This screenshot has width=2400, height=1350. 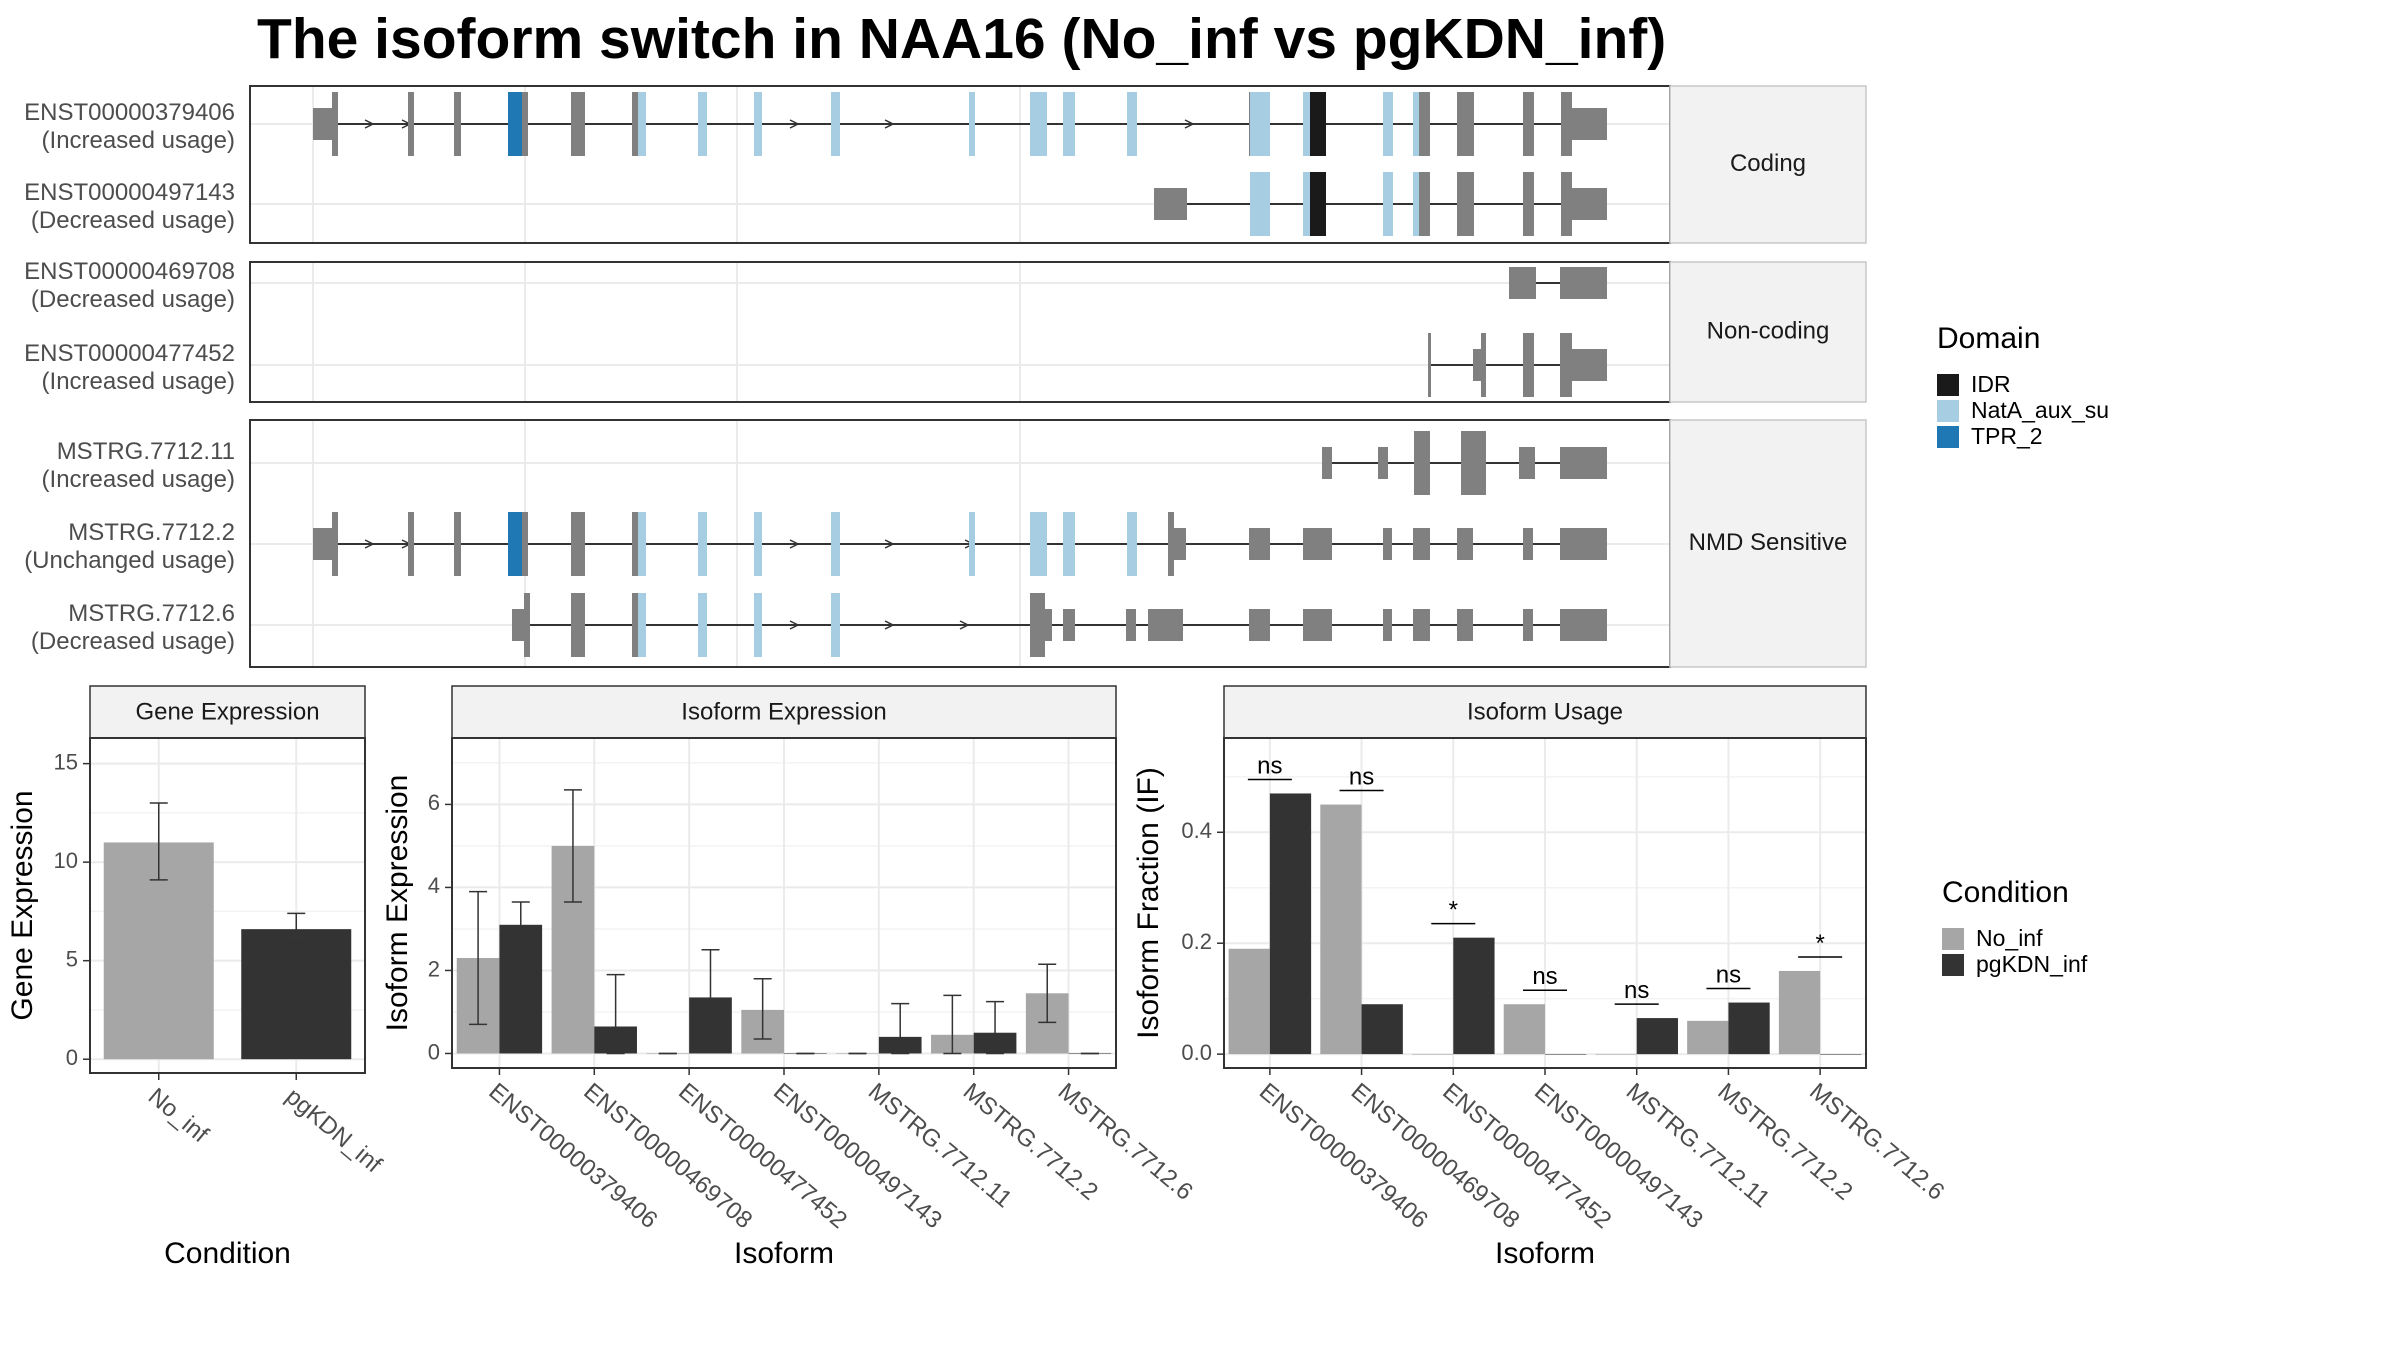 What do you see at coordinates (857, 1156) in the screenshot?
I see `isoform-expression-xtick-label: ENST00000497143` at bounding box center [857, 1156].